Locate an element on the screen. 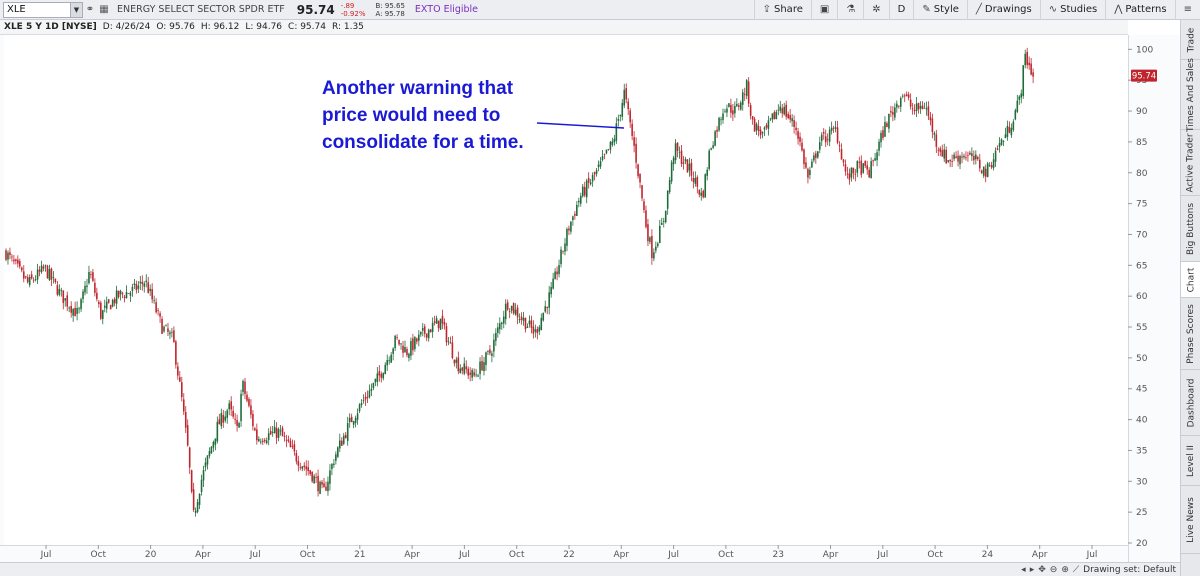  chart-symbol-title: XLE 5 Y 1D [NYSE] is located at coordinates (50, 27).